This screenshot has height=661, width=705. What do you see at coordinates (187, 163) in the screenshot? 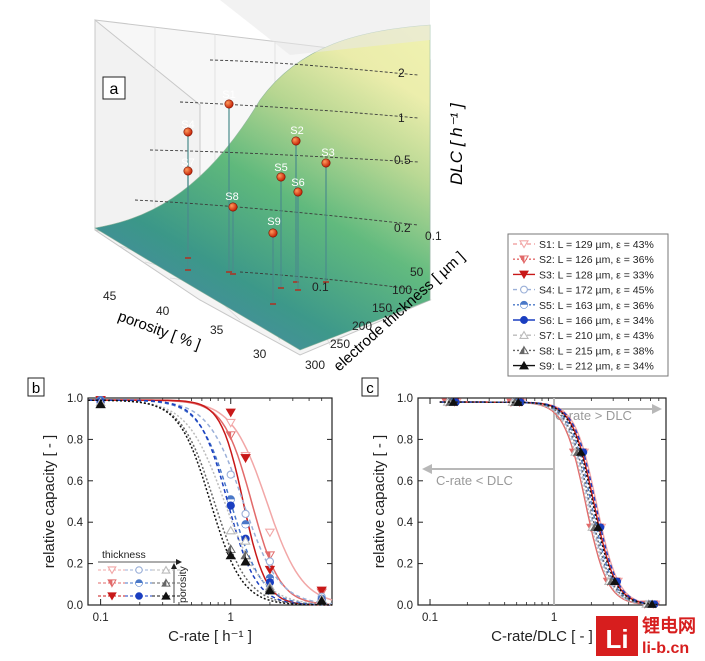
I see `sample-label: S7` at bounding box center [187, 163].